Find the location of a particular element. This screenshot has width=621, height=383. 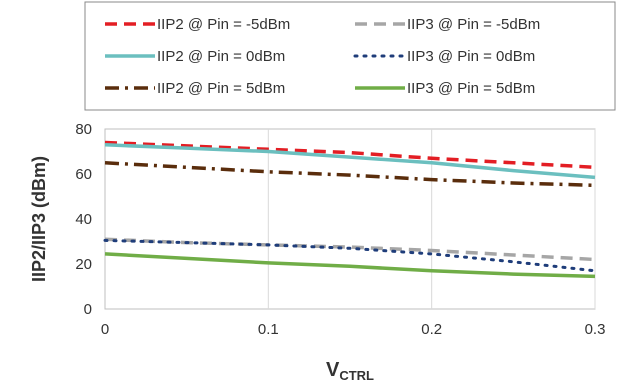

legend-label: IIP3 @ Pin = -5dBm is located at coordinates (473, 24).